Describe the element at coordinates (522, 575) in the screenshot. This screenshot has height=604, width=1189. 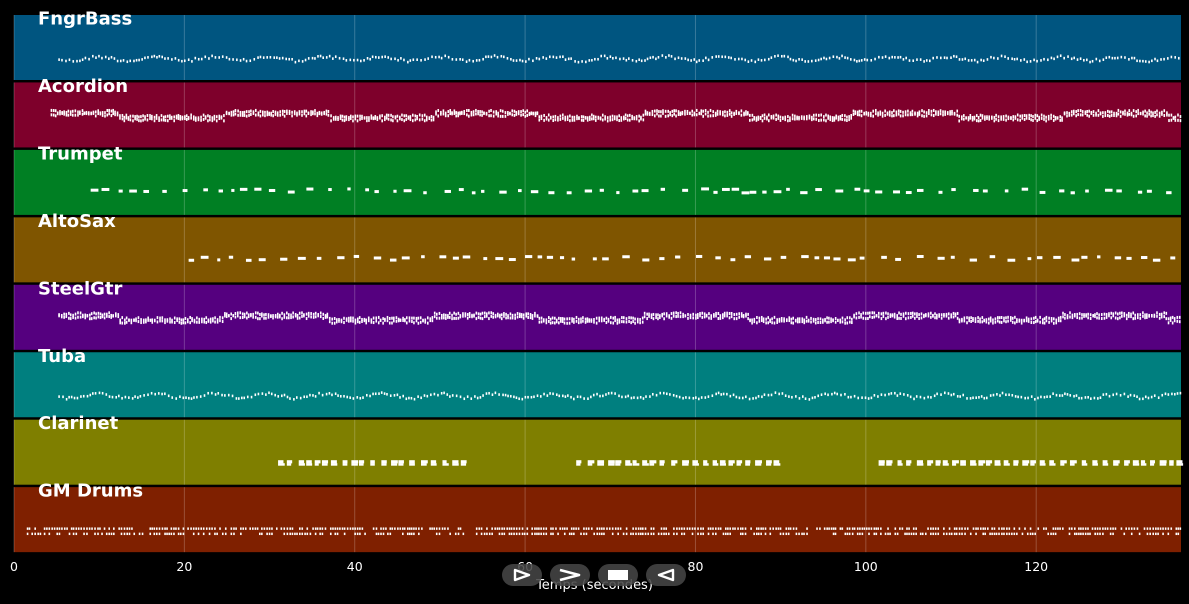
I see `play-button` at that location.